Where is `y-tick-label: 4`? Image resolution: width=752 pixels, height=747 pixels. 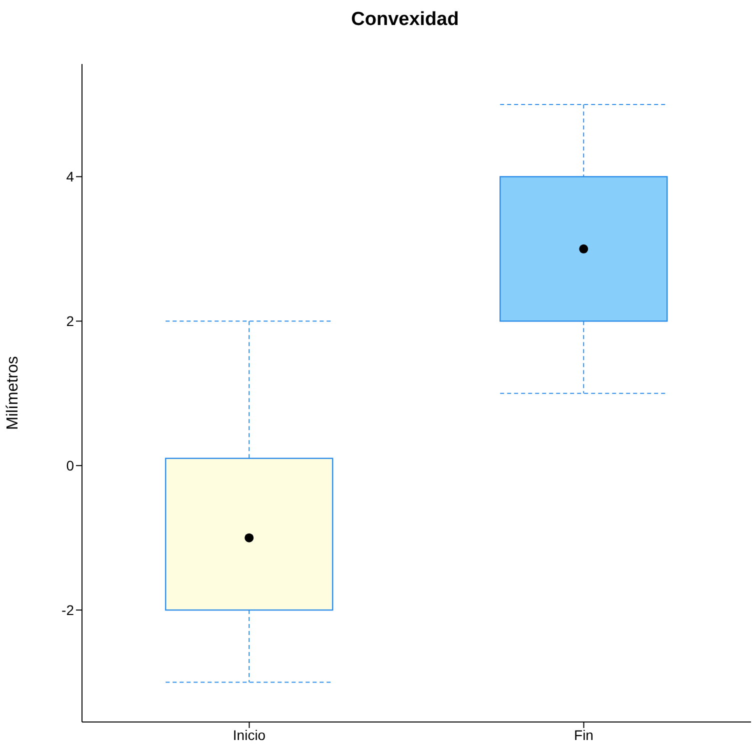
y-tick-label: 4 is located at coordinates (70, 176).